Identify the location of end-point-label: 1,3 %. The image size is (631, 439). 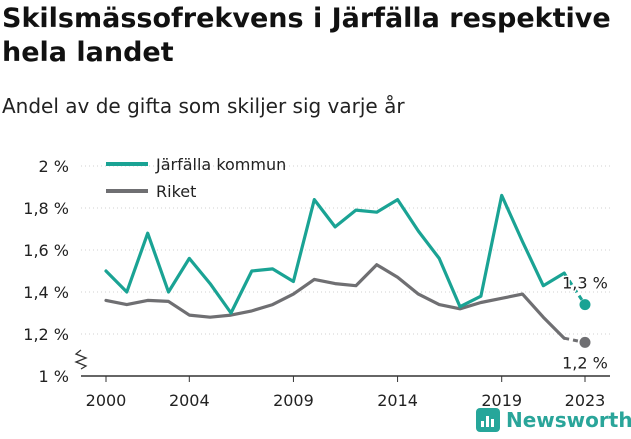
(585, 283).